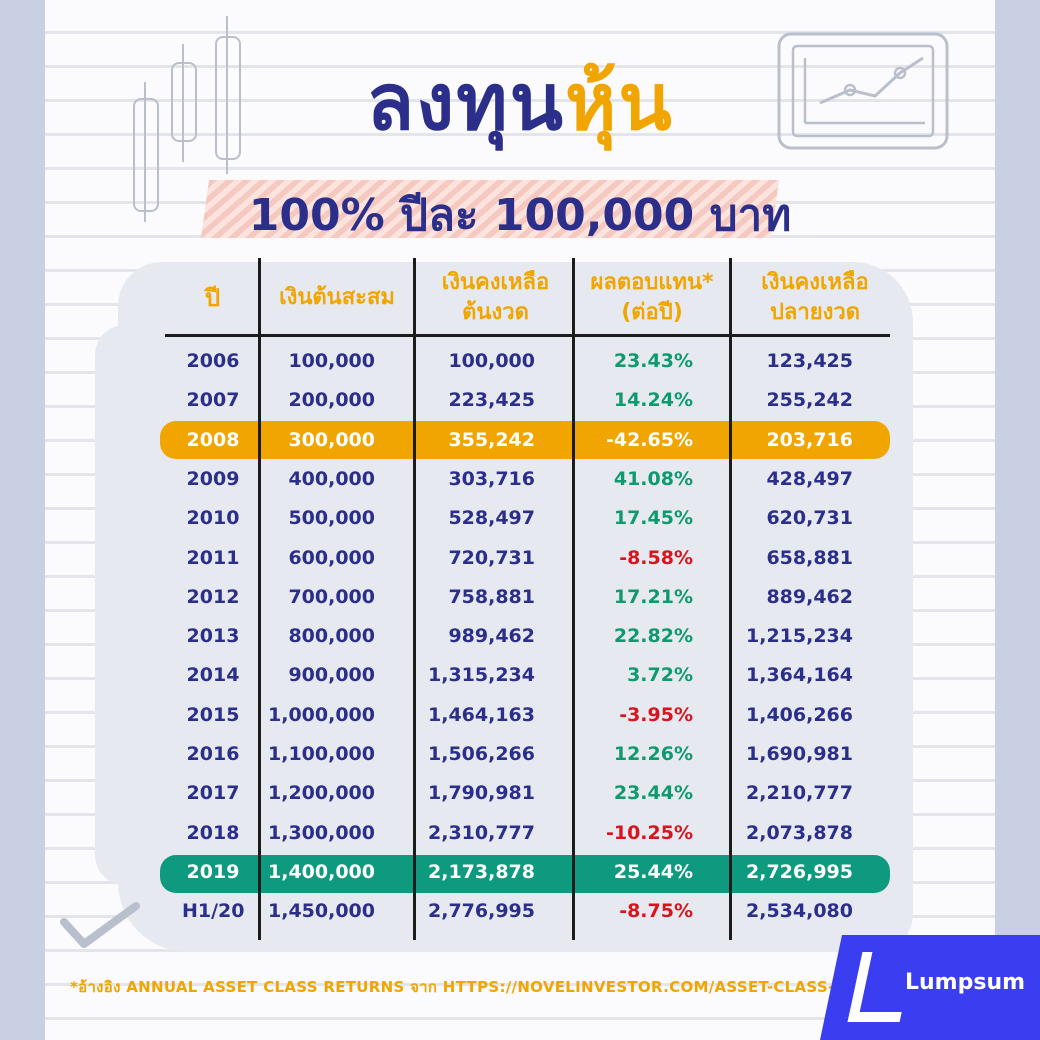 Image resolution: width=1040 pixels, height=1040 pixels. Describe the element at coordinates (213, 636) in the screenshot. I see `cell-year: 2013` at that location.